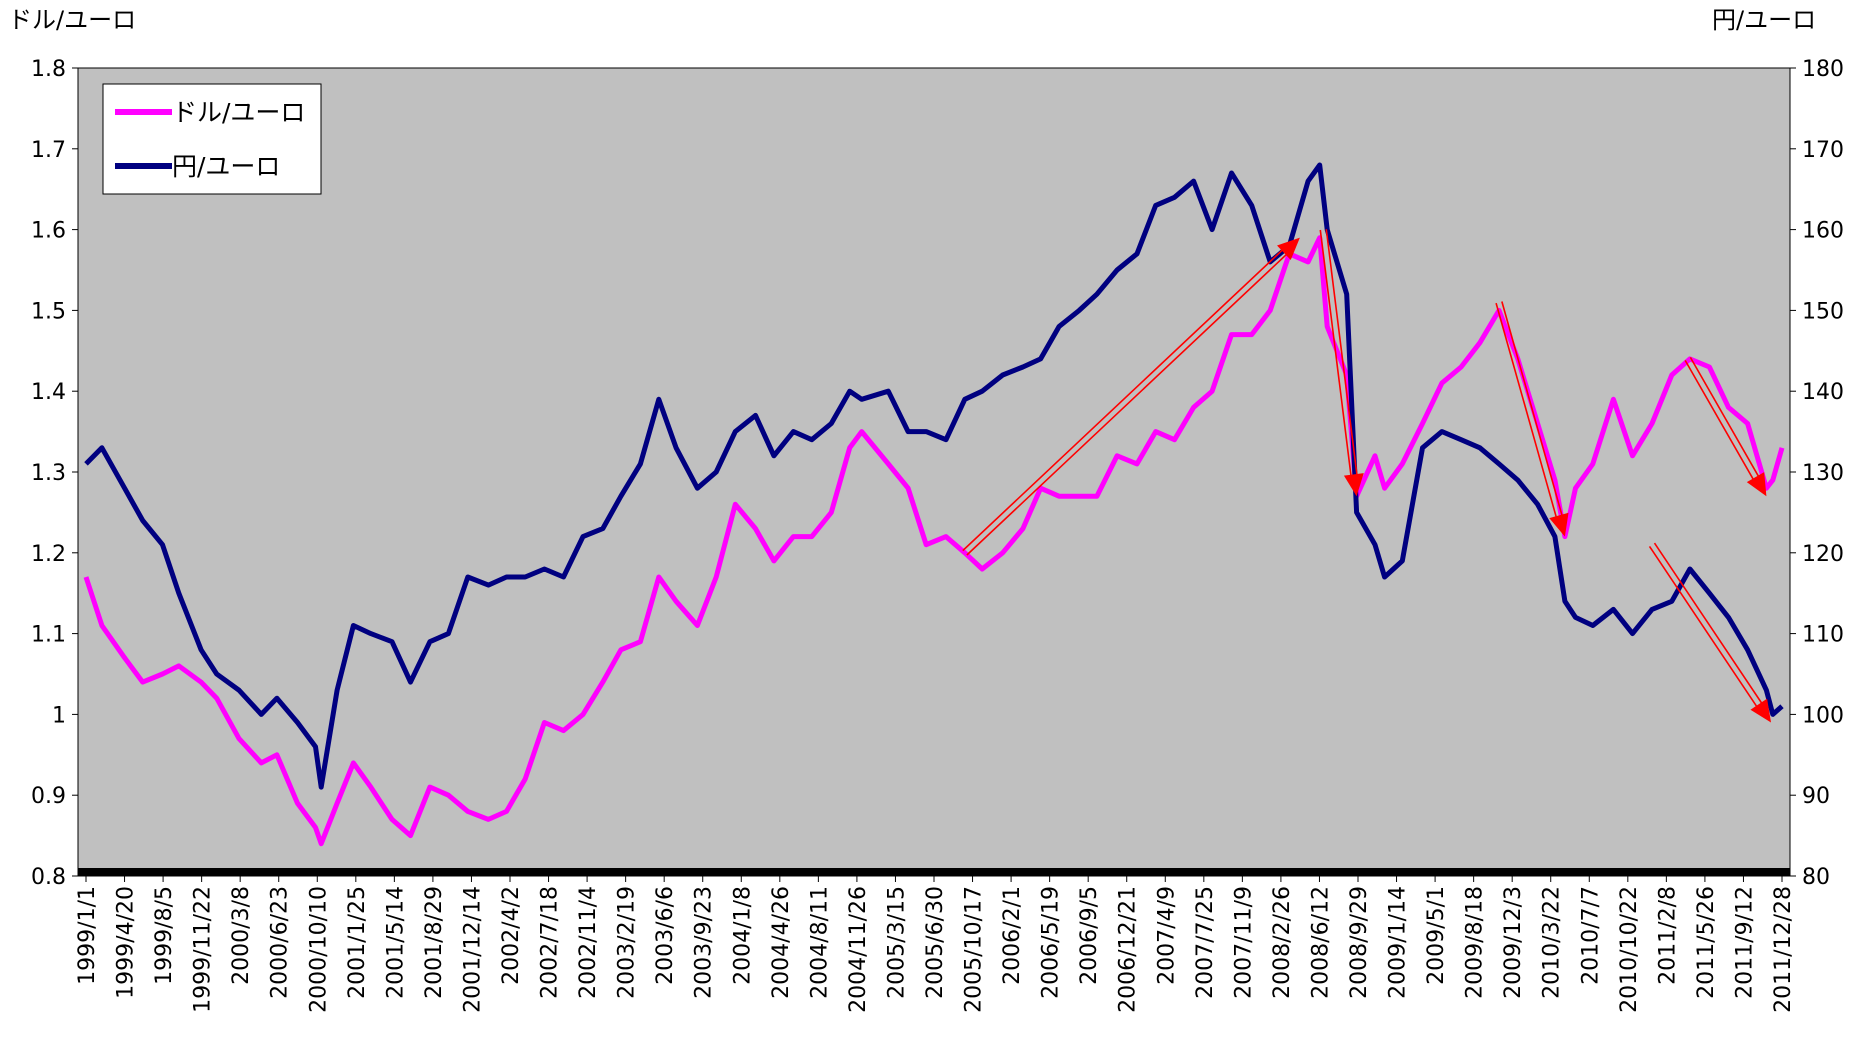 The width and height of the screenshot is (1860, 1041). What do you see at coordinates (665, 935) in the screenshot?
I see `x-tick-label: 2003/6/6` at bounding box center [665, 935].